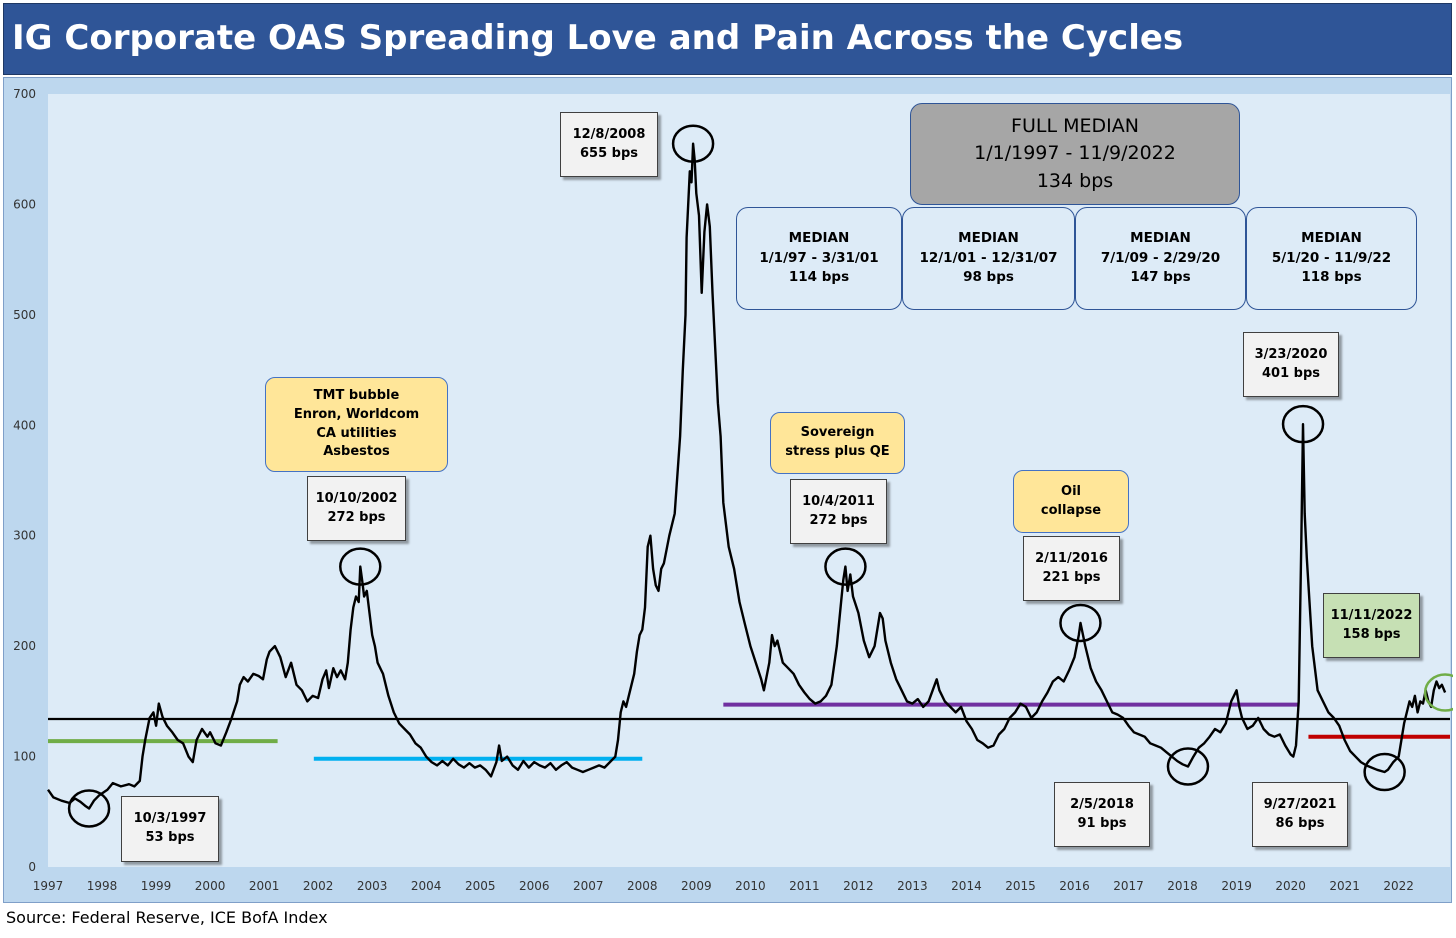 The image size is (1456, 938). What do you see at coordinates (24, 204) in the screenshot?
I see `y-tick-label: 600` at bounding box center [24, 204].